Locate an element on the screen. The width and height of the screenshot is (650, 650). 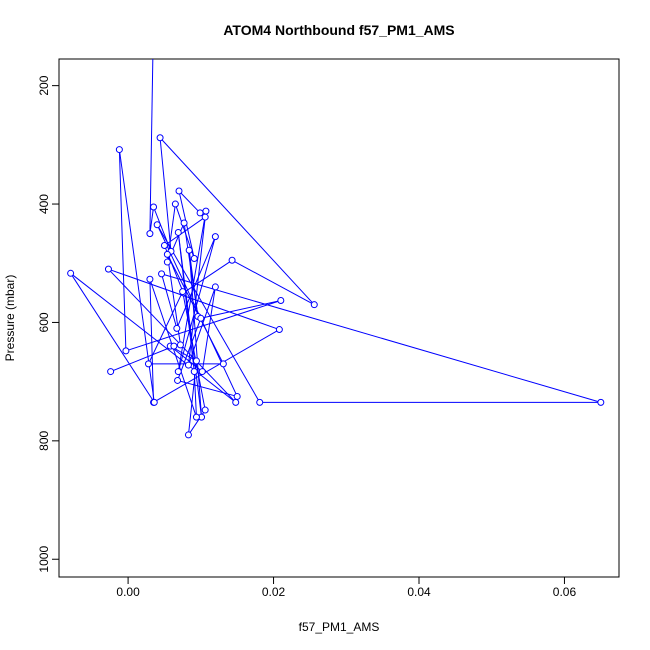
y-tick-label: 600 is located at coordinates (44, 322).